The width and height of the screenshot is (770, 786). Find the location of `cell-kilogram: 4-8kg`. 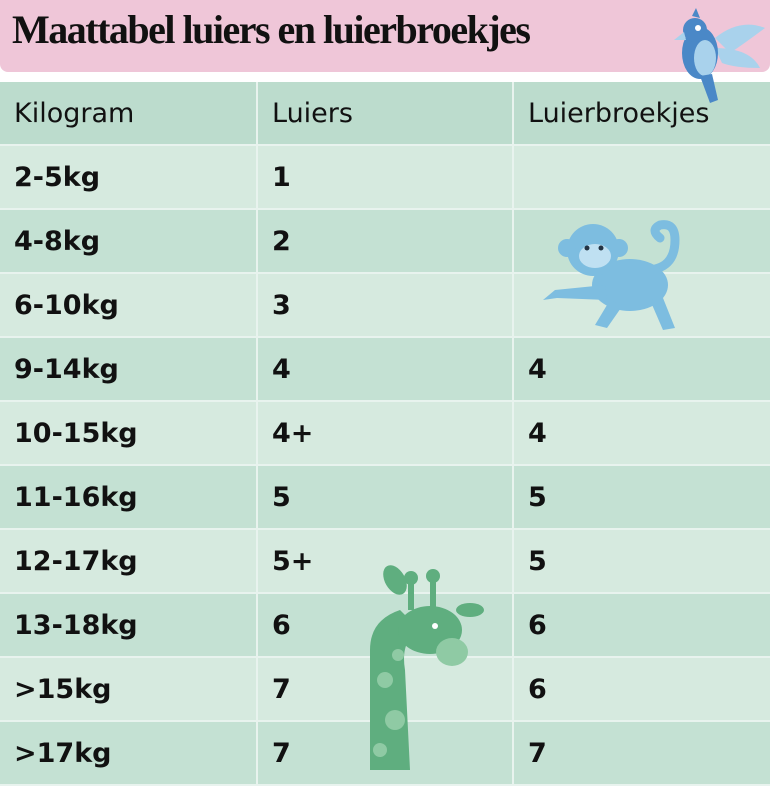

cell-kilogram: 4-8kg is located at coordinates (129, 241).